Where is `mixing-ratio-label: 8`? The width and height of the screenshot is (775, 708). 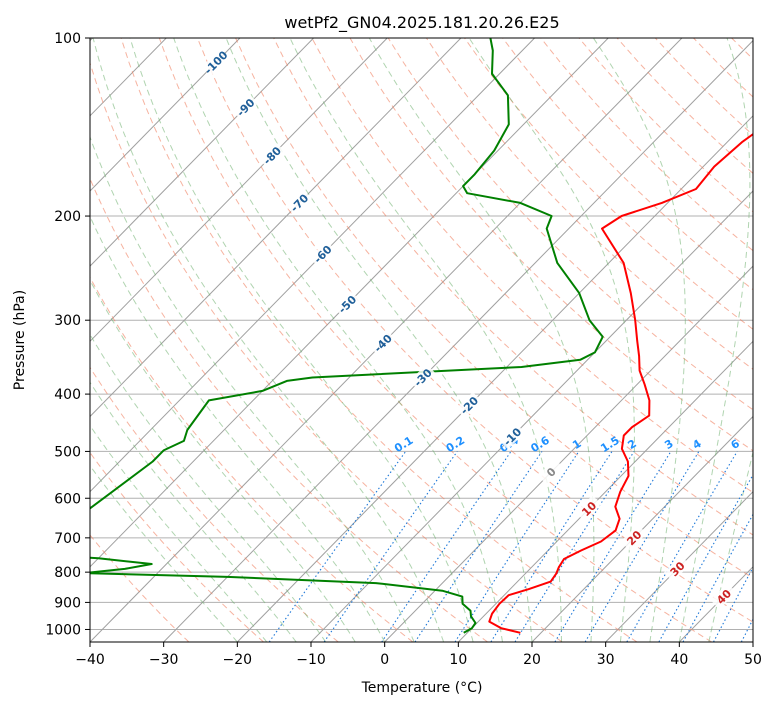
mixing-ratio-label: 8 is located at coordinates (764, 444).